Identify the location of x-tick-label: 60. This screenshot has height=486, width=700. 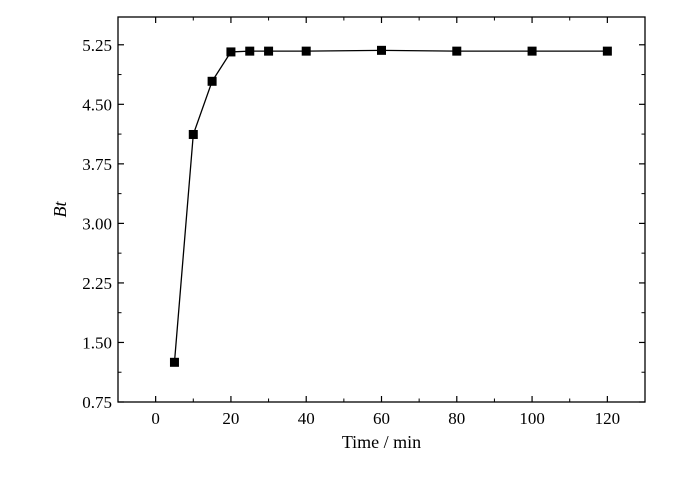
(381, 418).